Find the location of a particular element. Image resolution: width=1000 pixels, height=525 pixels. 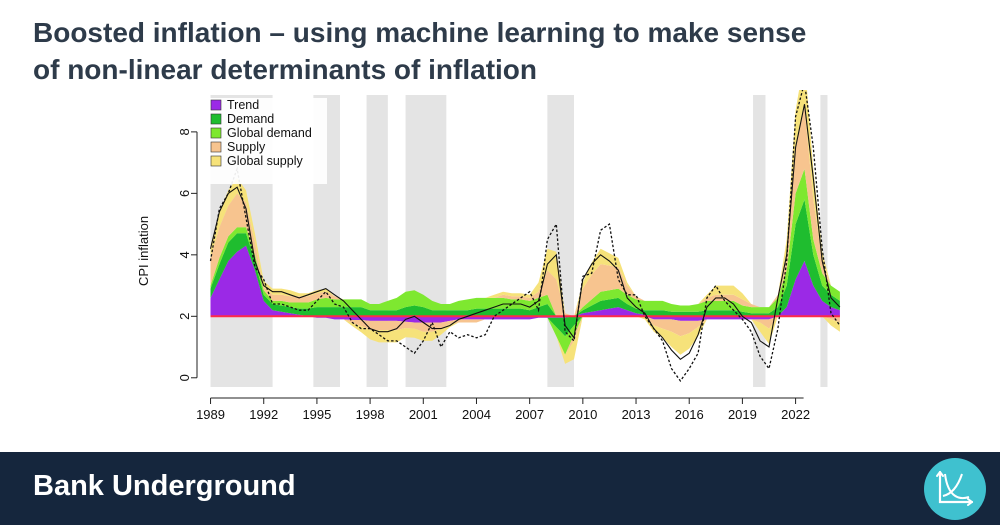

footer-banner: Bank Underground is located at coordinates (500, 488).